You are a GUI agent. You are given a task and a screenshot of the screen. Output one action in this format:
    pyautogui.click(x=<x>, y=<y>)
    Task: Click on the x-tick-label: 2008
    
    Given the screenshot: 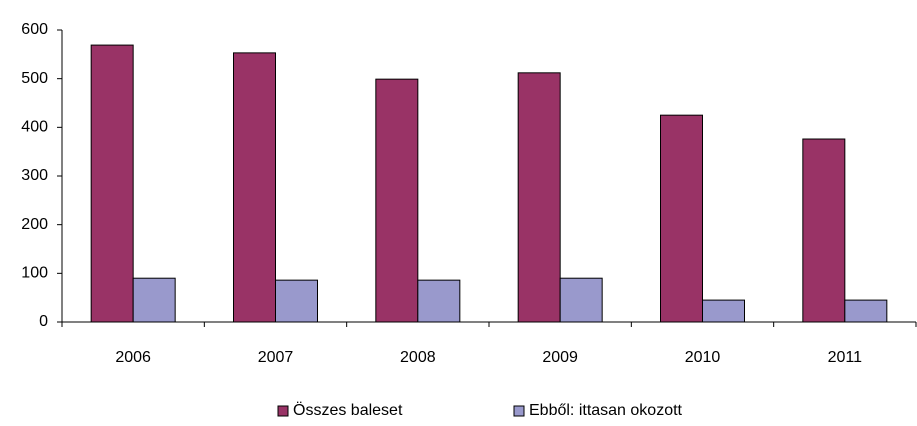 What is the action you would take?
    pyautogui.click(x=418, y=357)
    